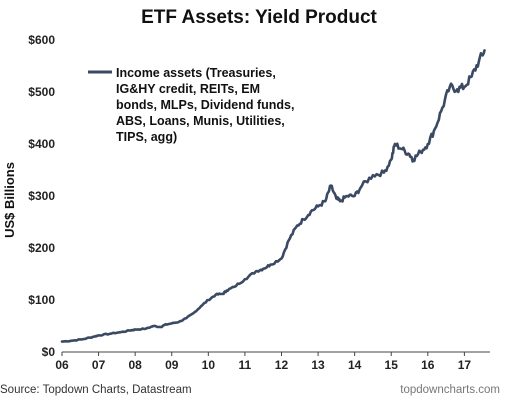 This screenshot has height=405, width=507. Describe the element at coordinates (49, 352) in the screenshot. I see `y-tick-label: $0` at that location.